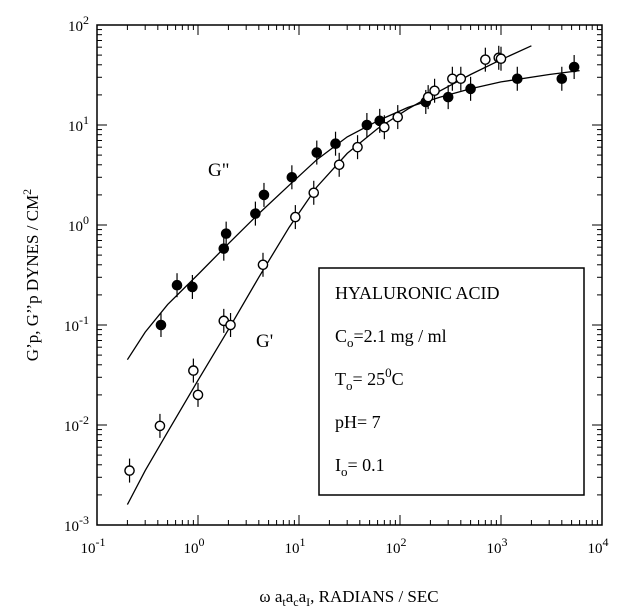  I want to click on legend-ionic-strength: Io= 0.1, so click(360, 467).